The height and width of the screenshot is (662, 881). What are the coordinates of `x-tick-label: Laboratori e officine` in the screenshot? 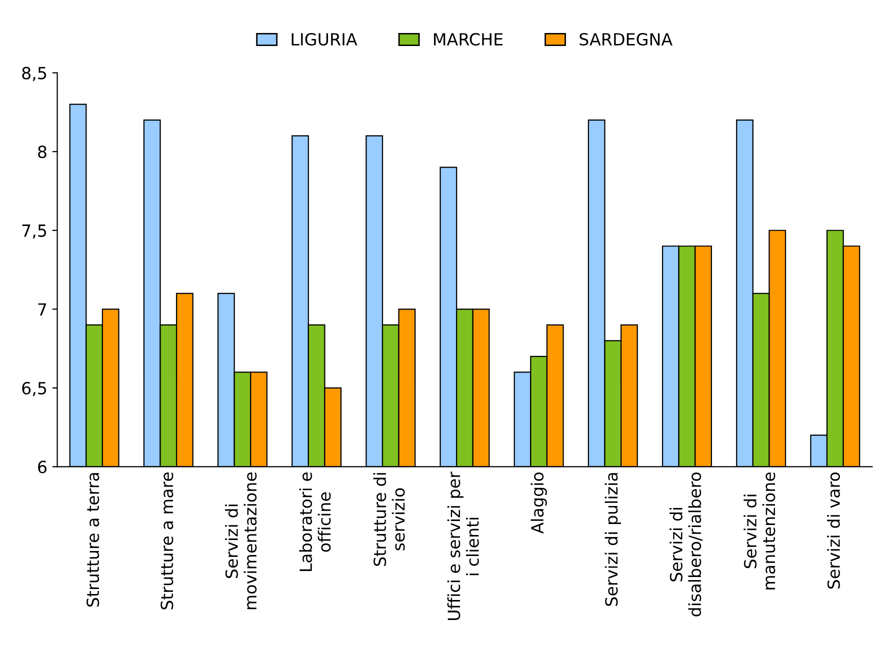 It's located at (315, 522).